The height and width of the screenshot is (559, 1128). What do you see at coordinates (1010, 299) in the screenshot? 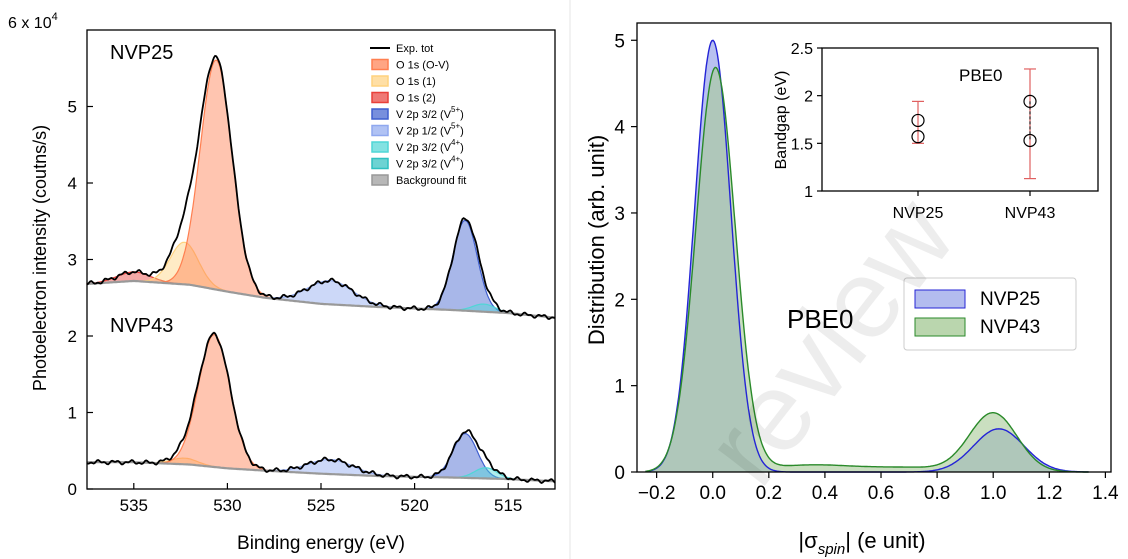
I see `legend-label-nvp25: NVP25` at bounding box center [1010, 299].